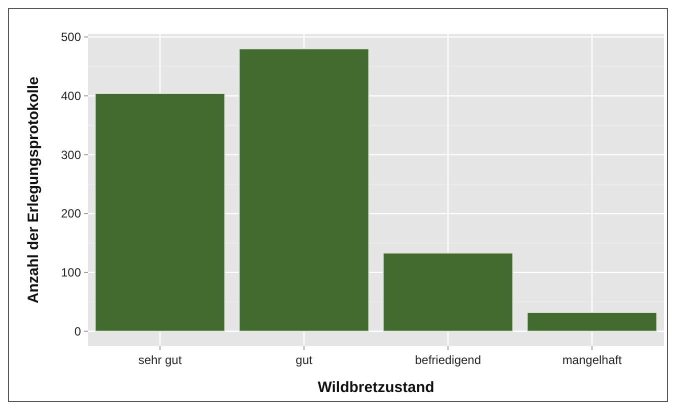 This screenshot has width=676, height=410. I want to click on x-tick-label: gut, so click(305, 360).